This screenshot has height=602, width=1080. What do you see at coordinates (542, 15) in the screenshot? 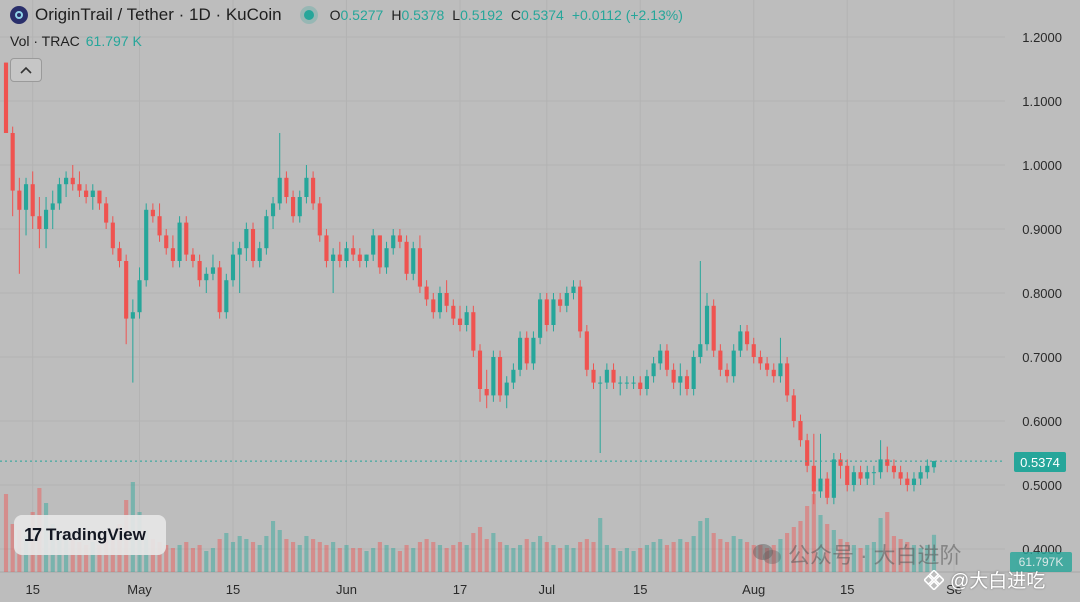
I see `close-value: 0.5374` at bounding box center [542, 15].